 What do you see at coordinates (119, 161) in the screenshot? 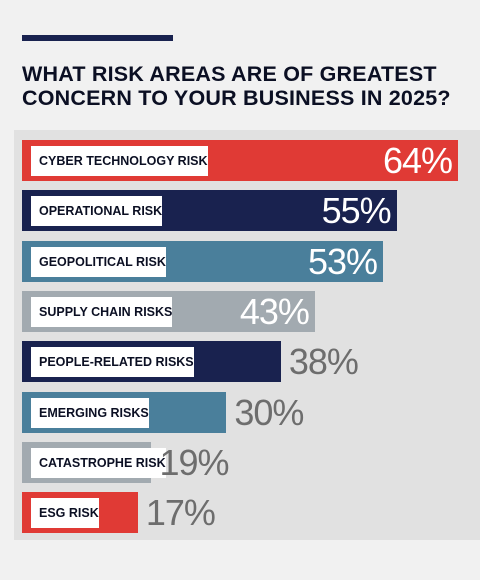
I see `category-label: CYBER TECHNOLOGY RISK` at bounding box center [119, 161].